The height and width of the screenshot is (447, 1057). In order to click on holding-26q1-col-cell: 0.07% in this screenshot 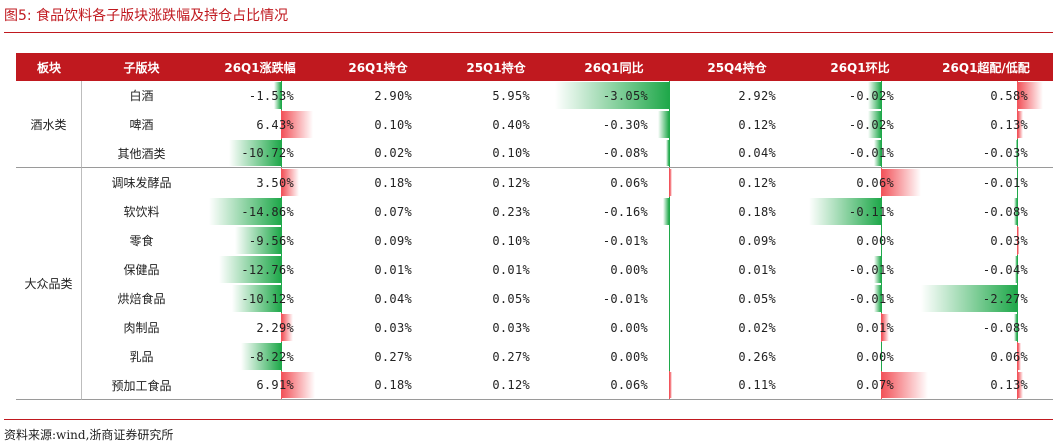, I will do `click(378, 211)`.